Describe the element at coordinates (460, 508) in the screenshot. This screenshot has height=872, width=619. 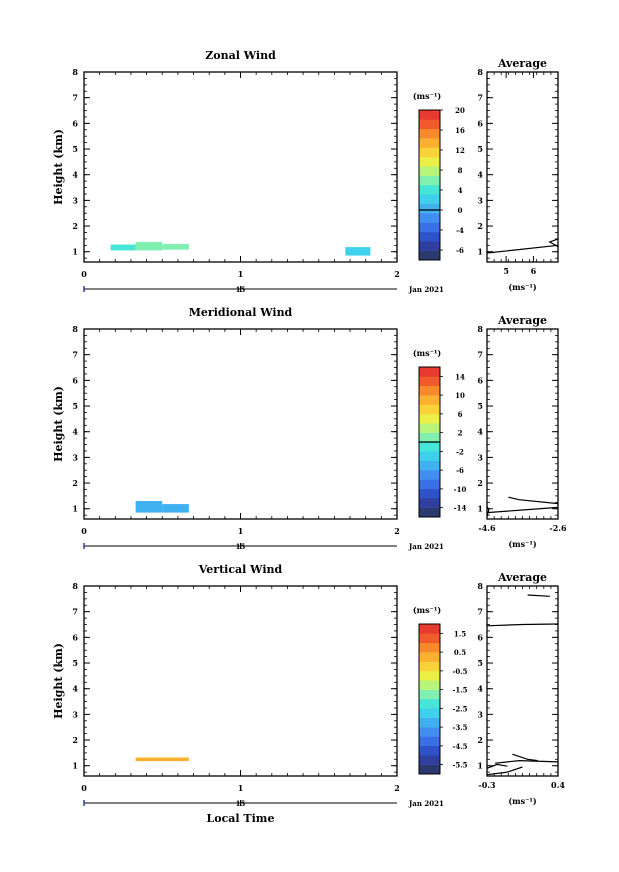
I see `colorbar-tick-label: -14` at that location.